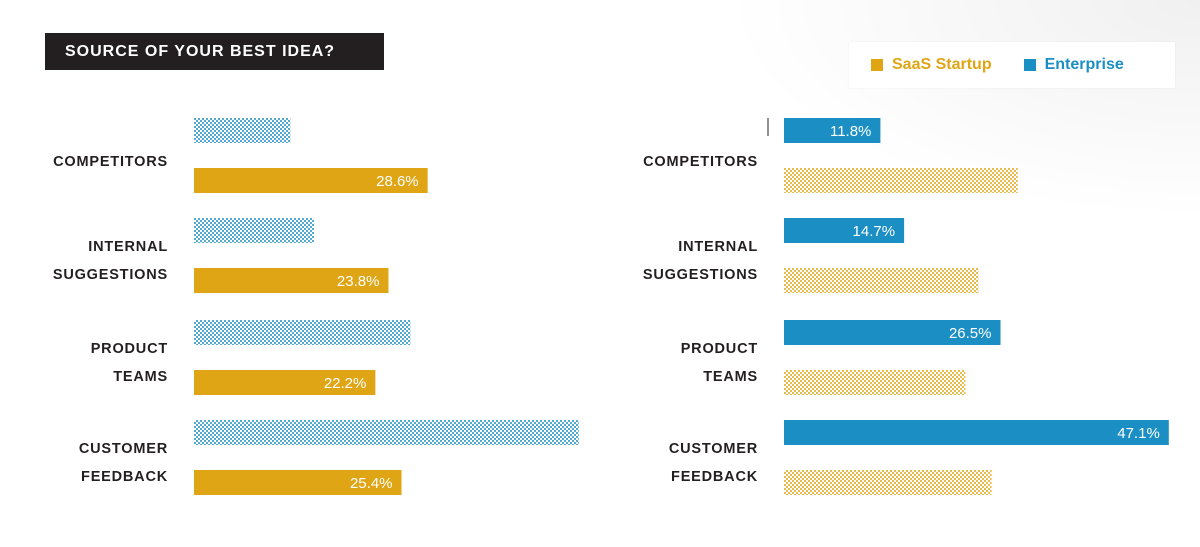 This screenshot has width=1200, height=547. What do you see at coordinates (358, 281) in the screenshot?
I see `saas-panel-value-label-internal-suggestions: 23.8%` at bounding box center [358, 281].